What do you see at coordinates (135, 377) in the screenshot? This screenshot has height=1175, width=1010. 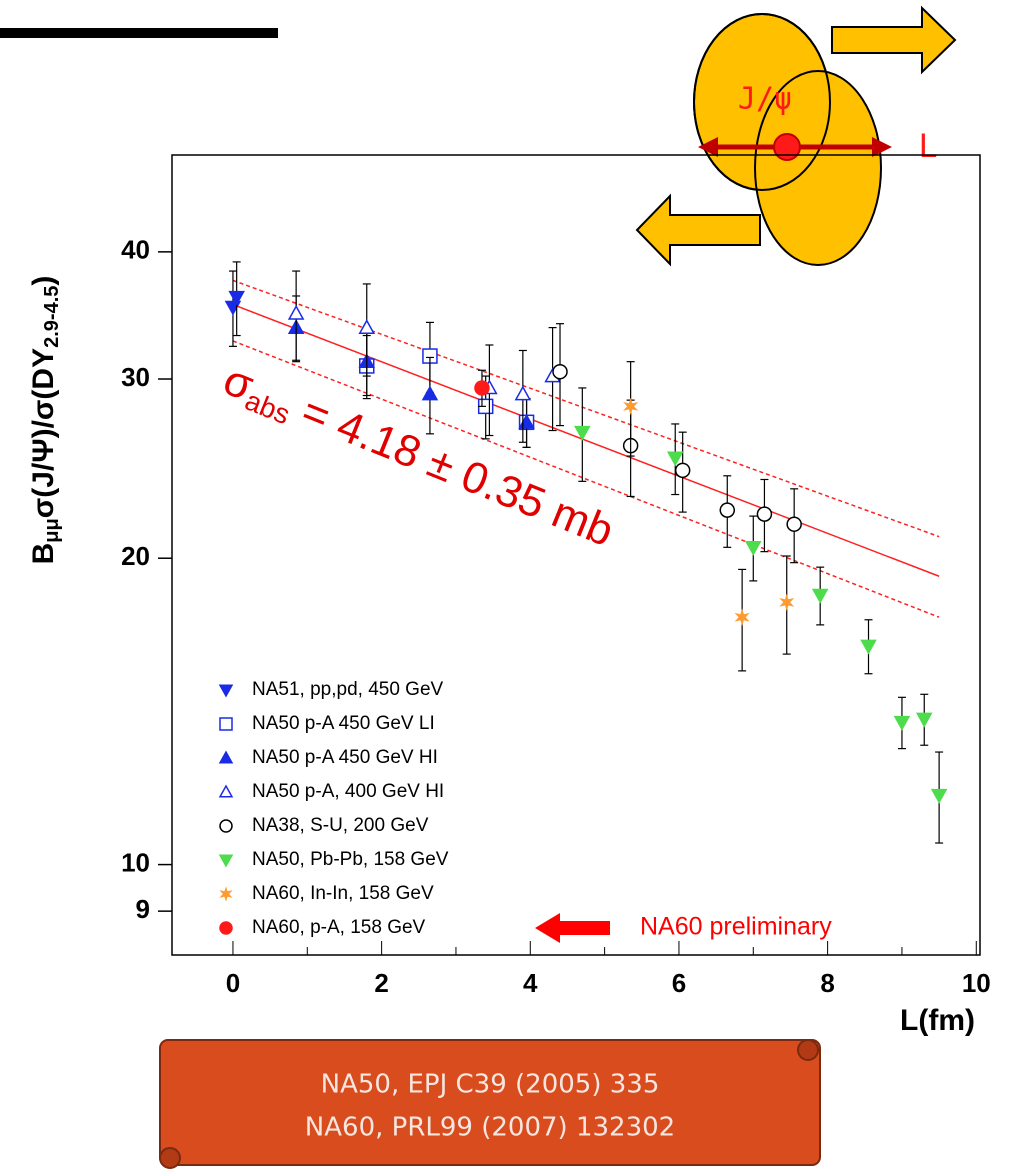 I see `y-tick-label: 30` at bounding box center [135, 377].